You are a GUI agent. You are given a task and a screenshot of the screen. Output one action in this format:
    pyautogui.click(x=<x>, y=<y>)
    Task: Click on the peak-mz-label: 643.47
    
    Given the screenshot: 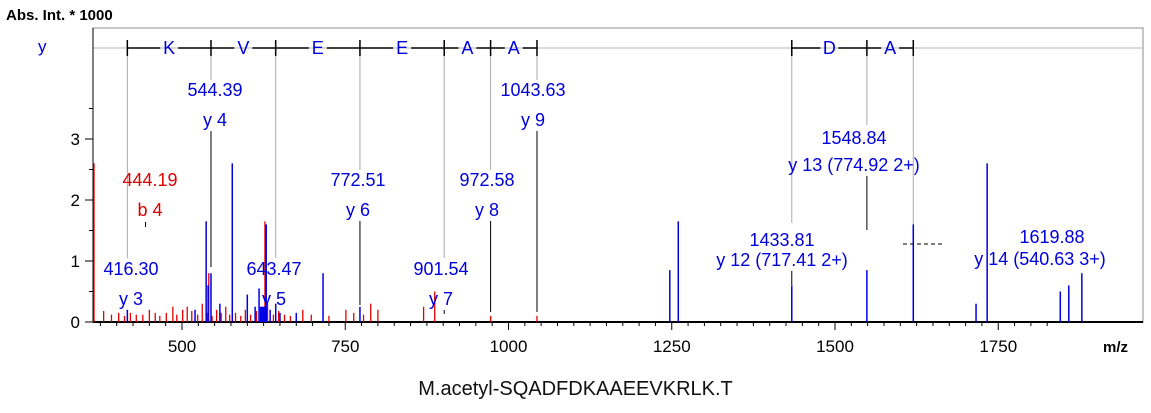 What is the action you would take?
    pyautogui.click(x=273, y=269)
    